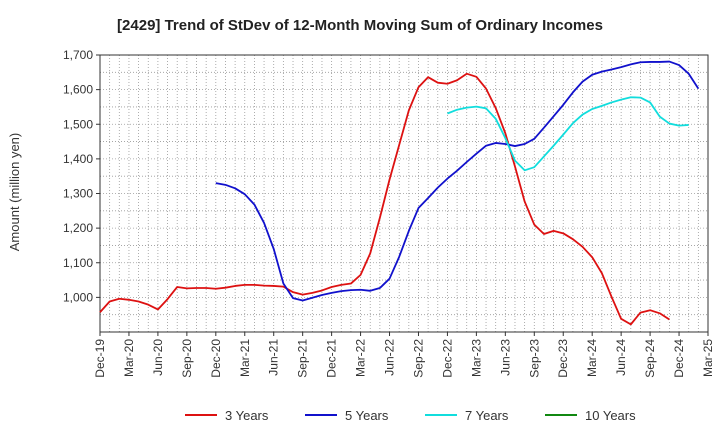 This screenshot has width=720, height=440. I want to click on legend-label: 10 Years, so click(610, 415).